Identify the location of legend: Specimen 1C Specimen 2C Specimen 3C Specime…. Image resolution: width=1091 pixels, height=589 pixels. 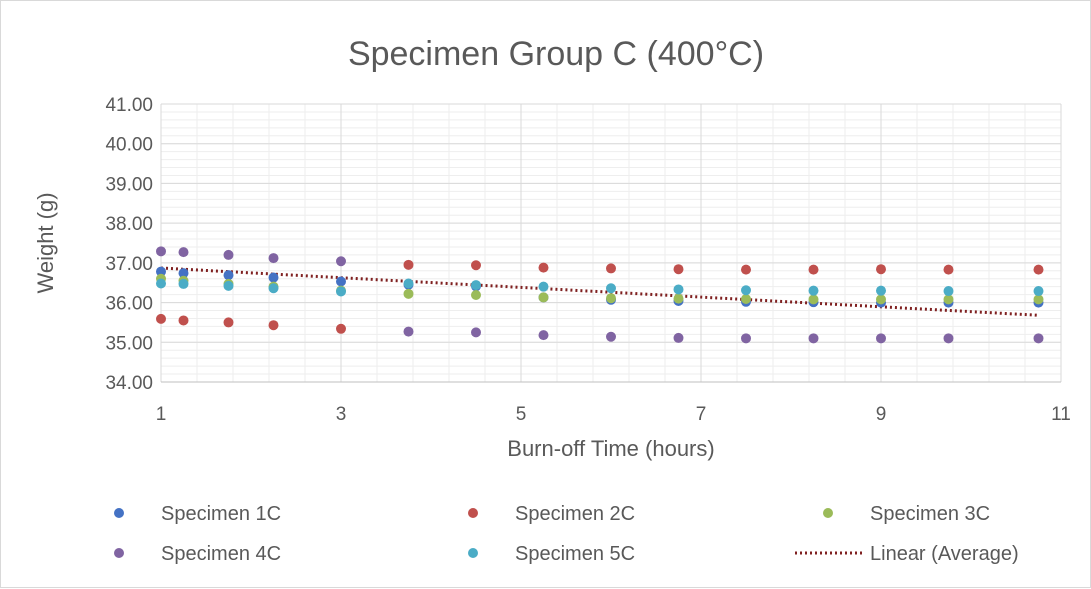
(566, 534).